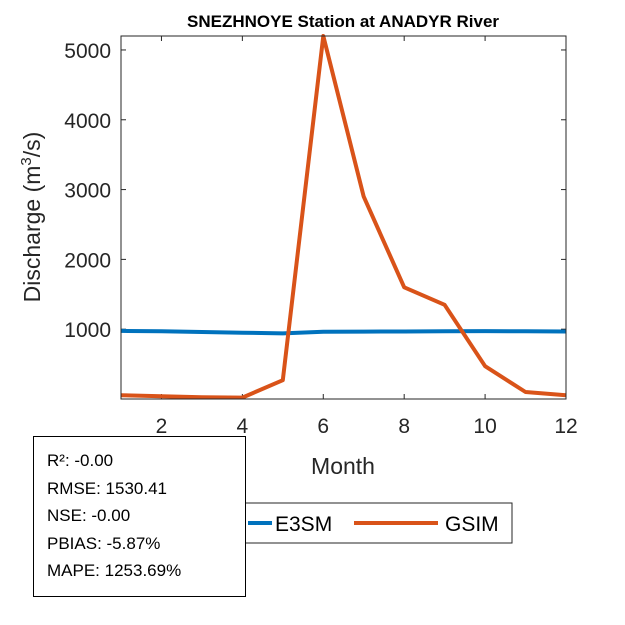  I want to click on series-line-e3sm, so click(343, 332).